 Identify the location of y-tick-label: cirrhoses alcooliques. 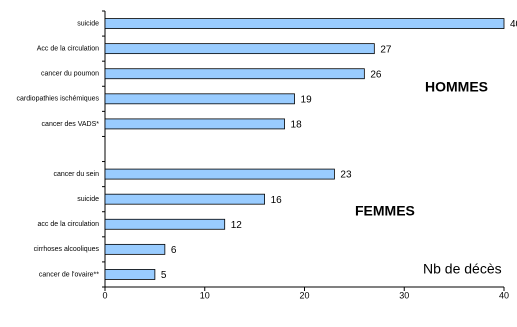
(67, 249).